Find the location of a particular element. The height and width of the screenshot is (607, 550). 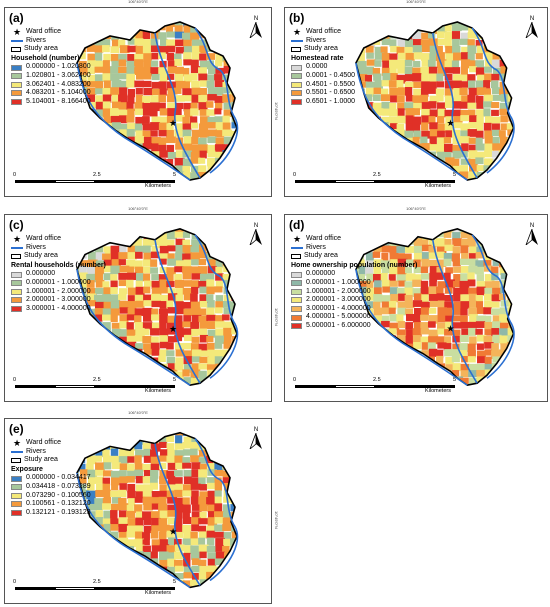

legend-ward-office-label: Ward office is located at coordinates (324, 31).